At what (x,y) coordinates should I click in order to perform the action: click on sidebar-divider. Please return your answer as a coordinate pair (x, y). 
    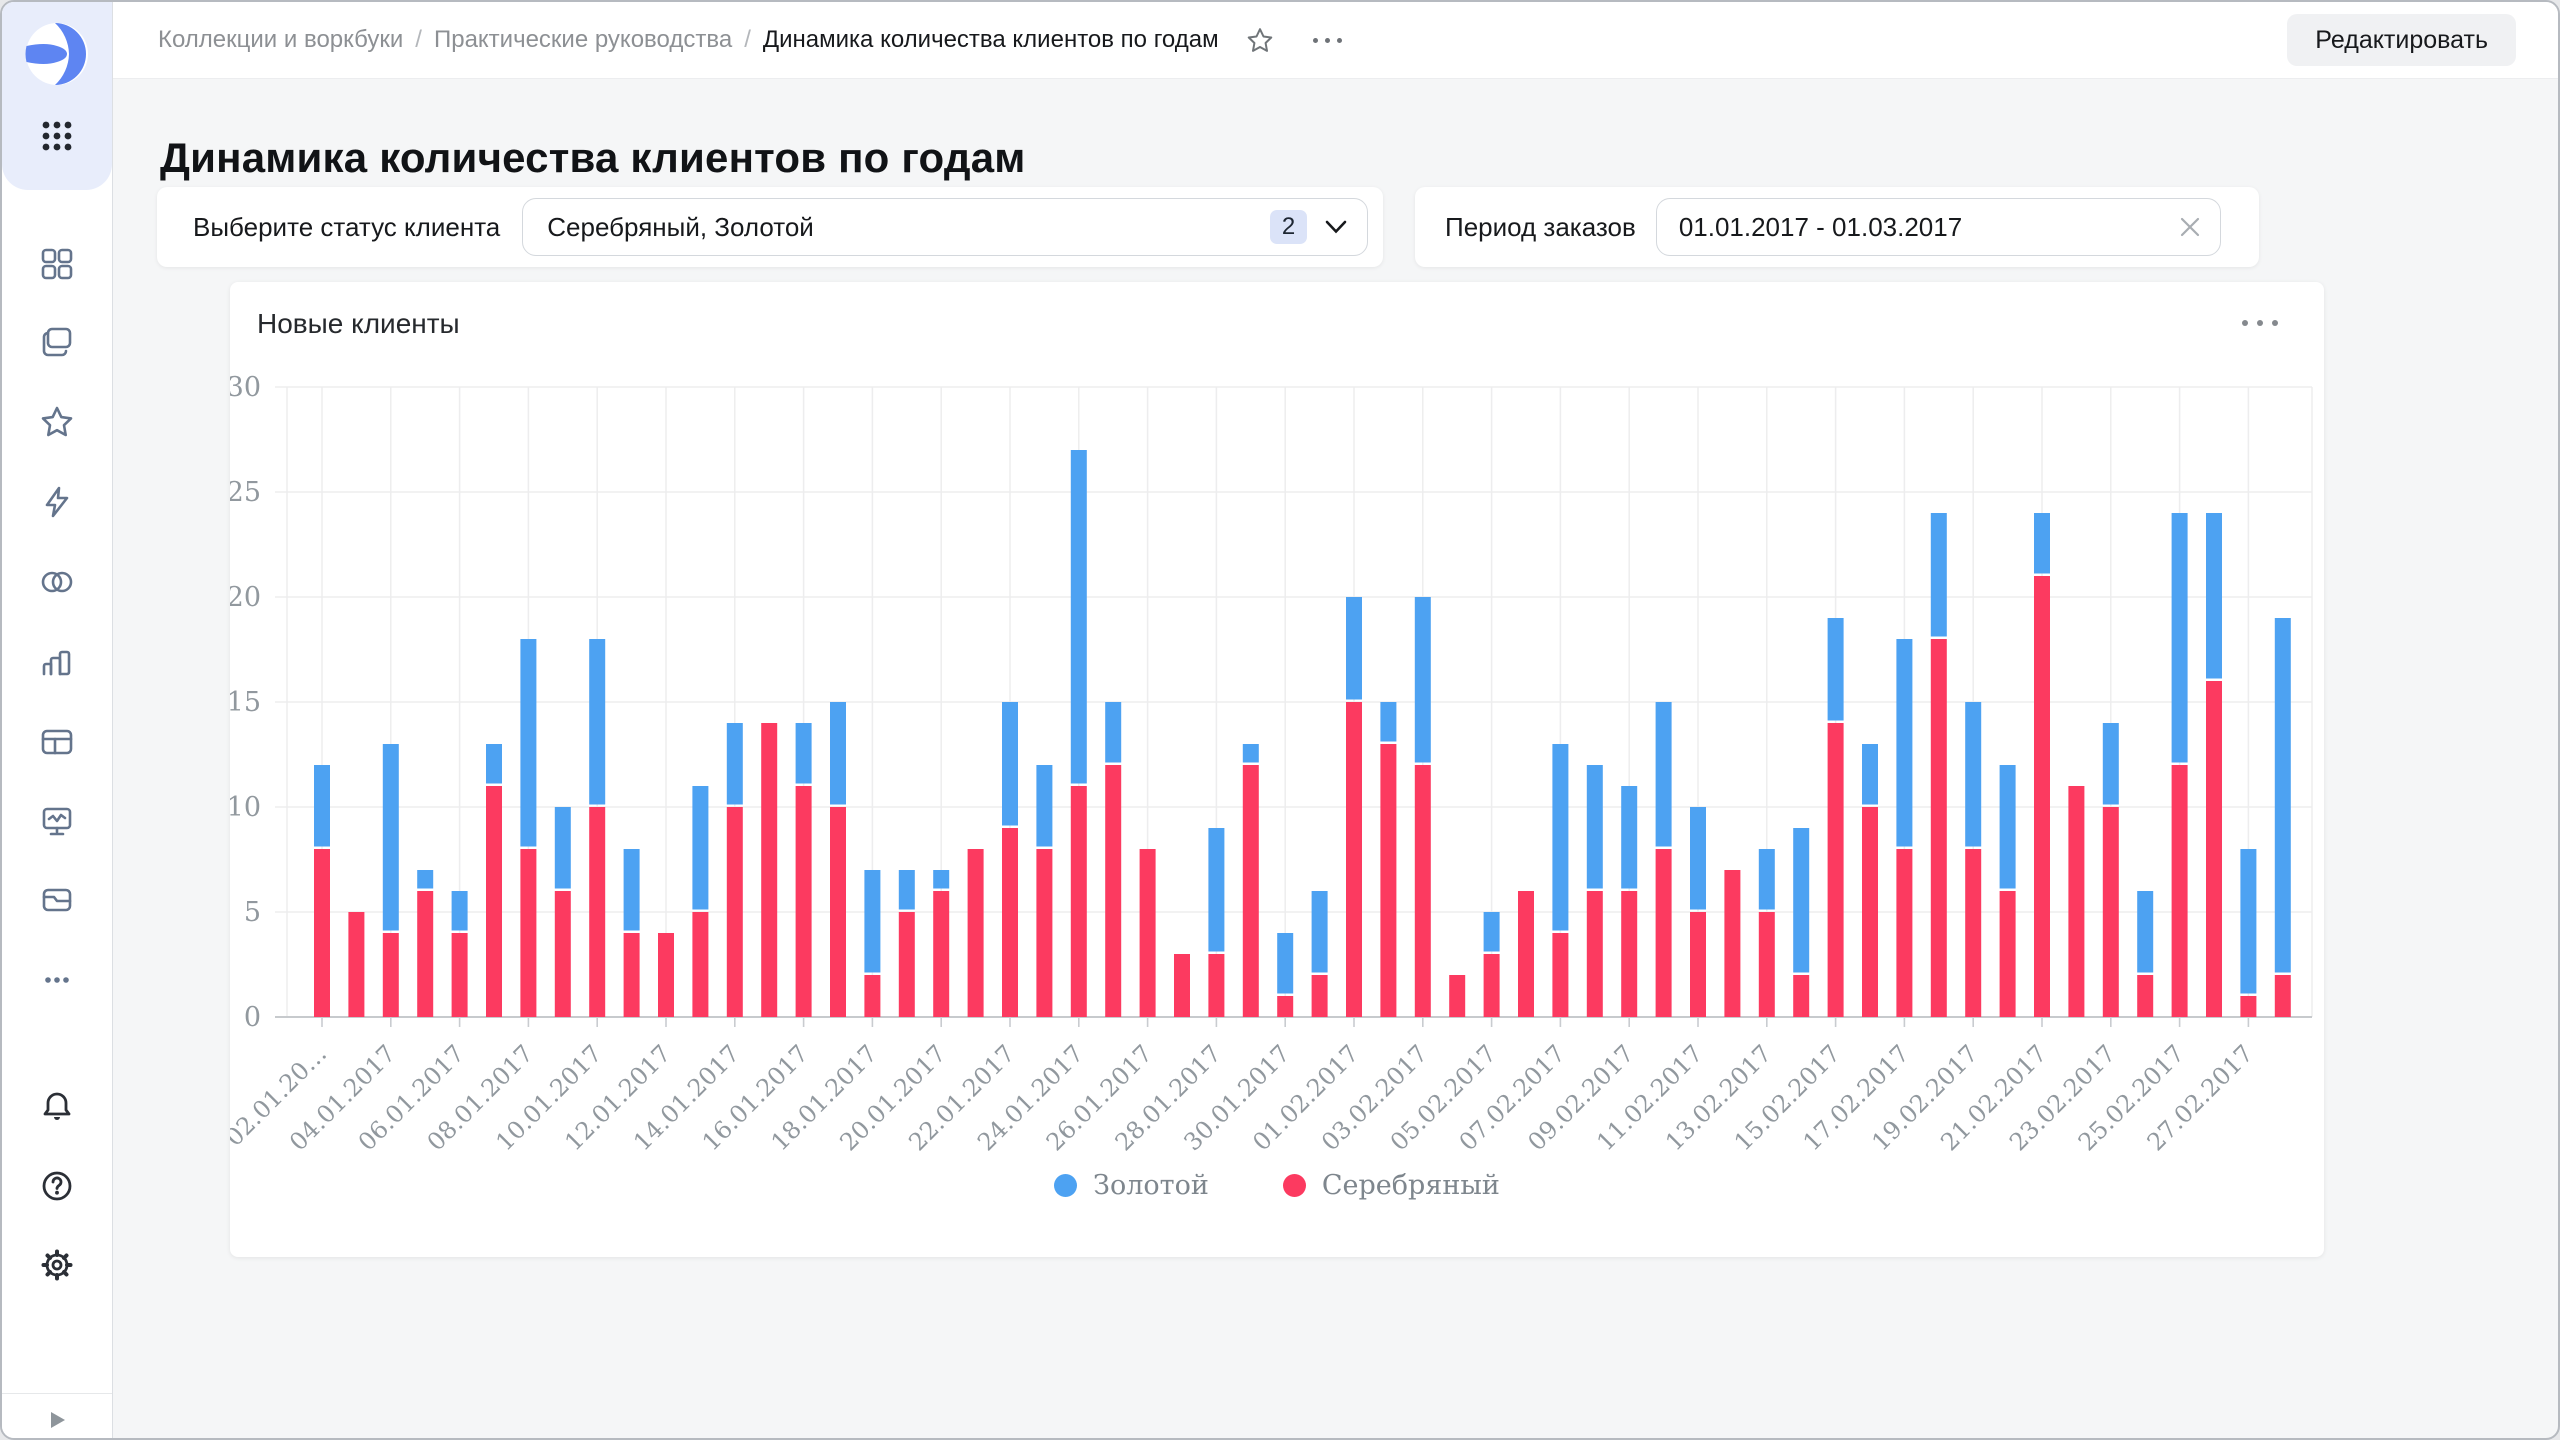
    Looking at the image, I should click on (57, 1393).